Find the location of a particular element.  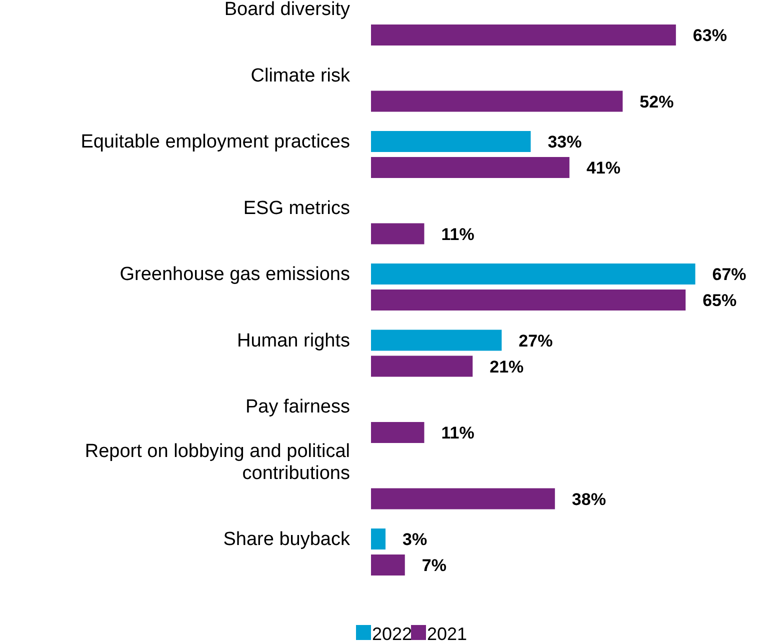

y-tick-label: Climate risk is located at coordinates (300, 75).